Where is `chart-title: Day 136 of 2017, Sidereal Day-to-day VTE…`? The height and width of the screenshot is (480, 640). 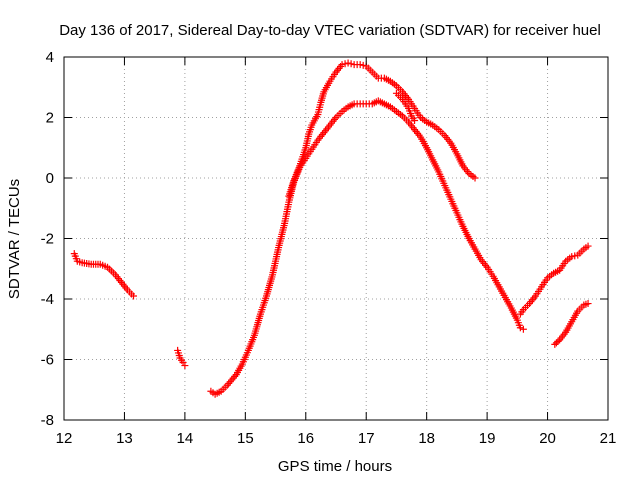
chart-title: Day 136 of 2017, Sidereal Day-to-day VTE… is located at coordinates (330, 30).